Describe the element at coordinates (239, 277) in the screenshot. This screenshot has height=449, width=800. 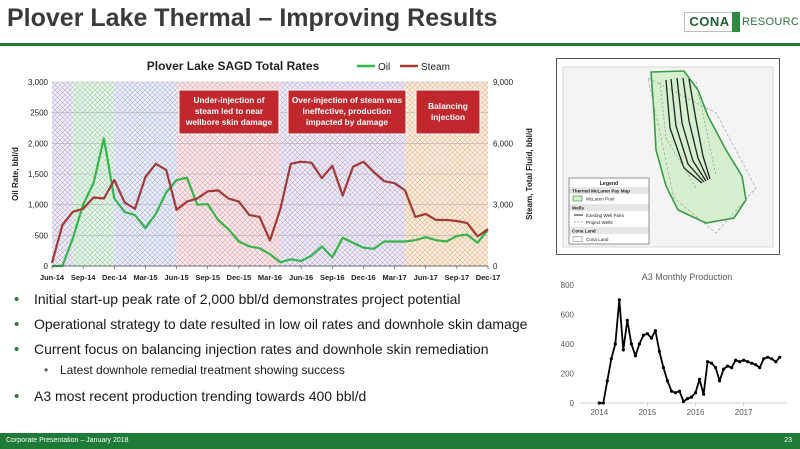
I see `x-tick-label: Dec-15` at that location.